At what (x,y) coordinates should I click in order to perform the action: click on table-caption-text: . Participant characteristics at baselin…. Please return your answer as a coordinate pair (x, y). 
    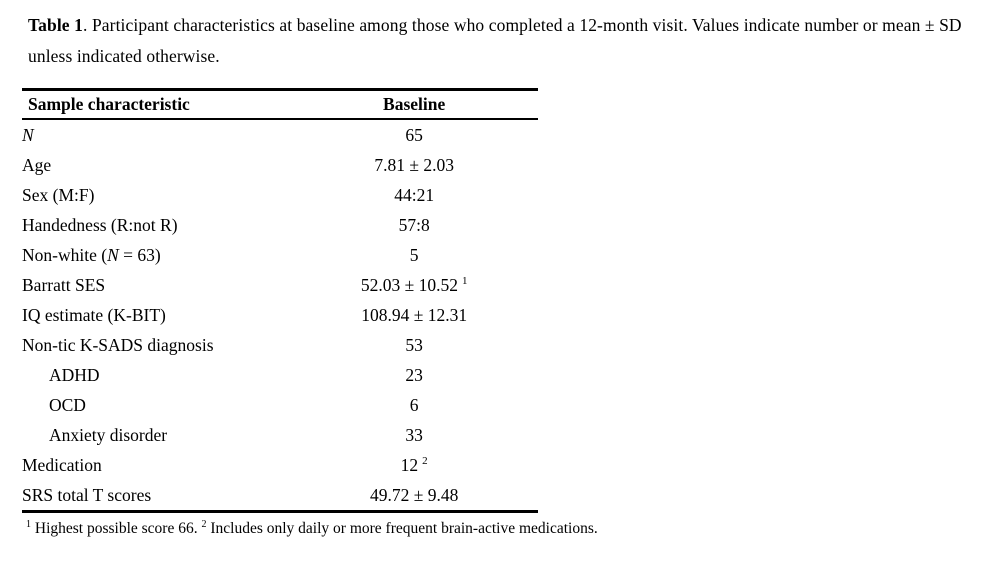
    Looking at the image, I should click on (495, 40).